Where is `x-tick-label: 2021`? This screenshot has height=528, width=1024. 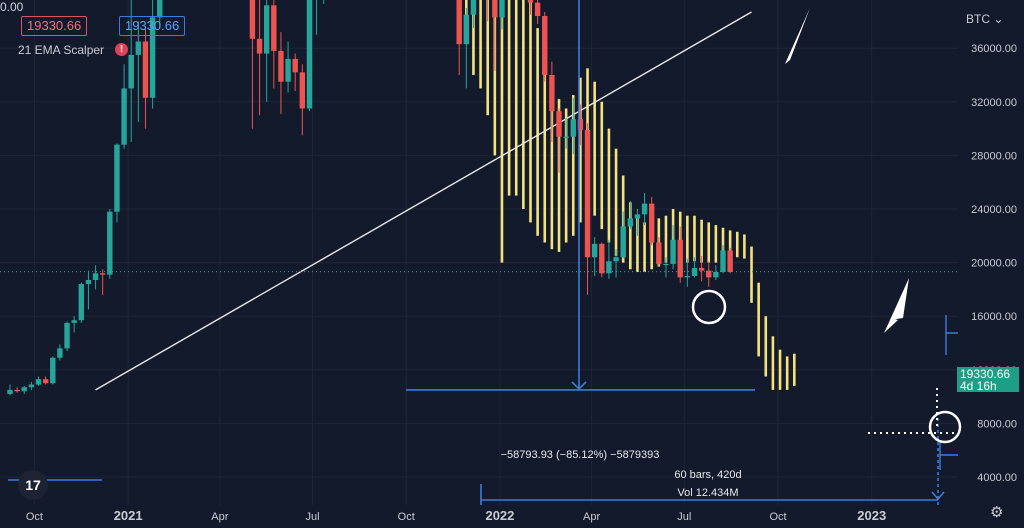
x-tick-label: 2021 is located at coordinates (128, 515).